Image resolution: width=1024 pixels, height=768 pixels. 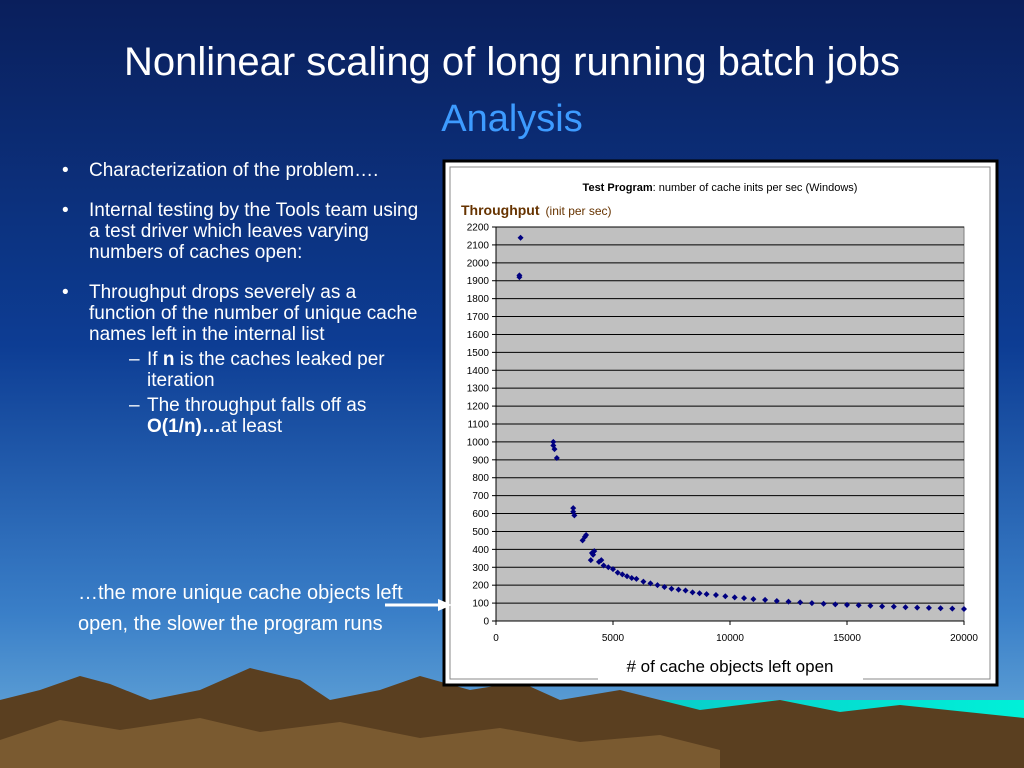 I want to click on slide-subtitle: Analysis, so click(x=512, y=119).